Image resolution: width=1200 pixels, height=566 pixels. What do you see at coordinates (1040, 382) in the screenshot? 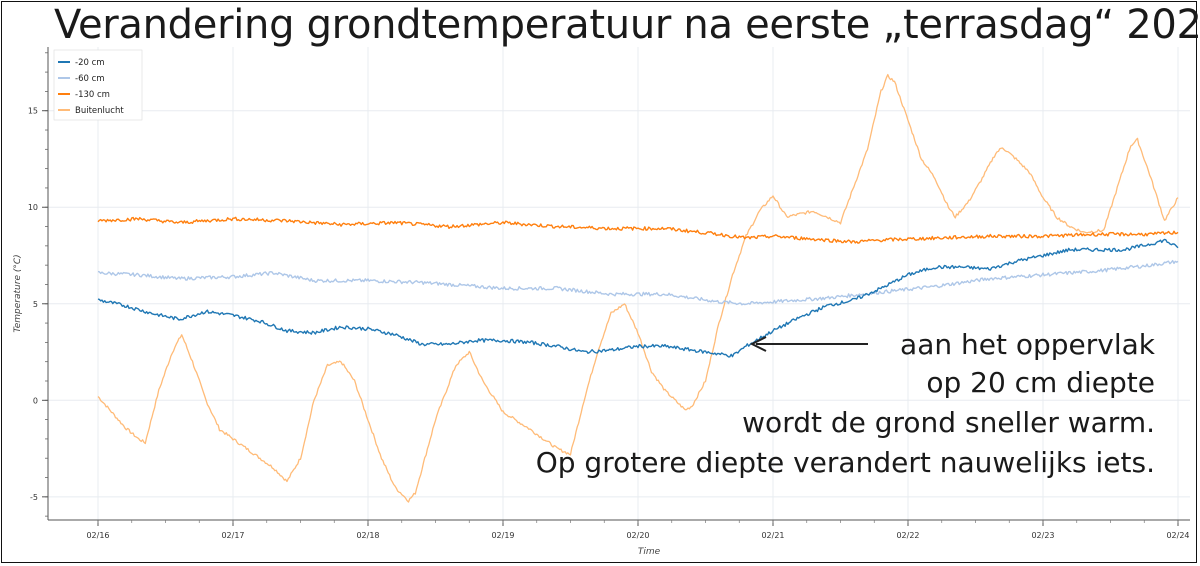
I see `annotation-line-2: op 20 cm diepte` at bounding box center [1040, 382].